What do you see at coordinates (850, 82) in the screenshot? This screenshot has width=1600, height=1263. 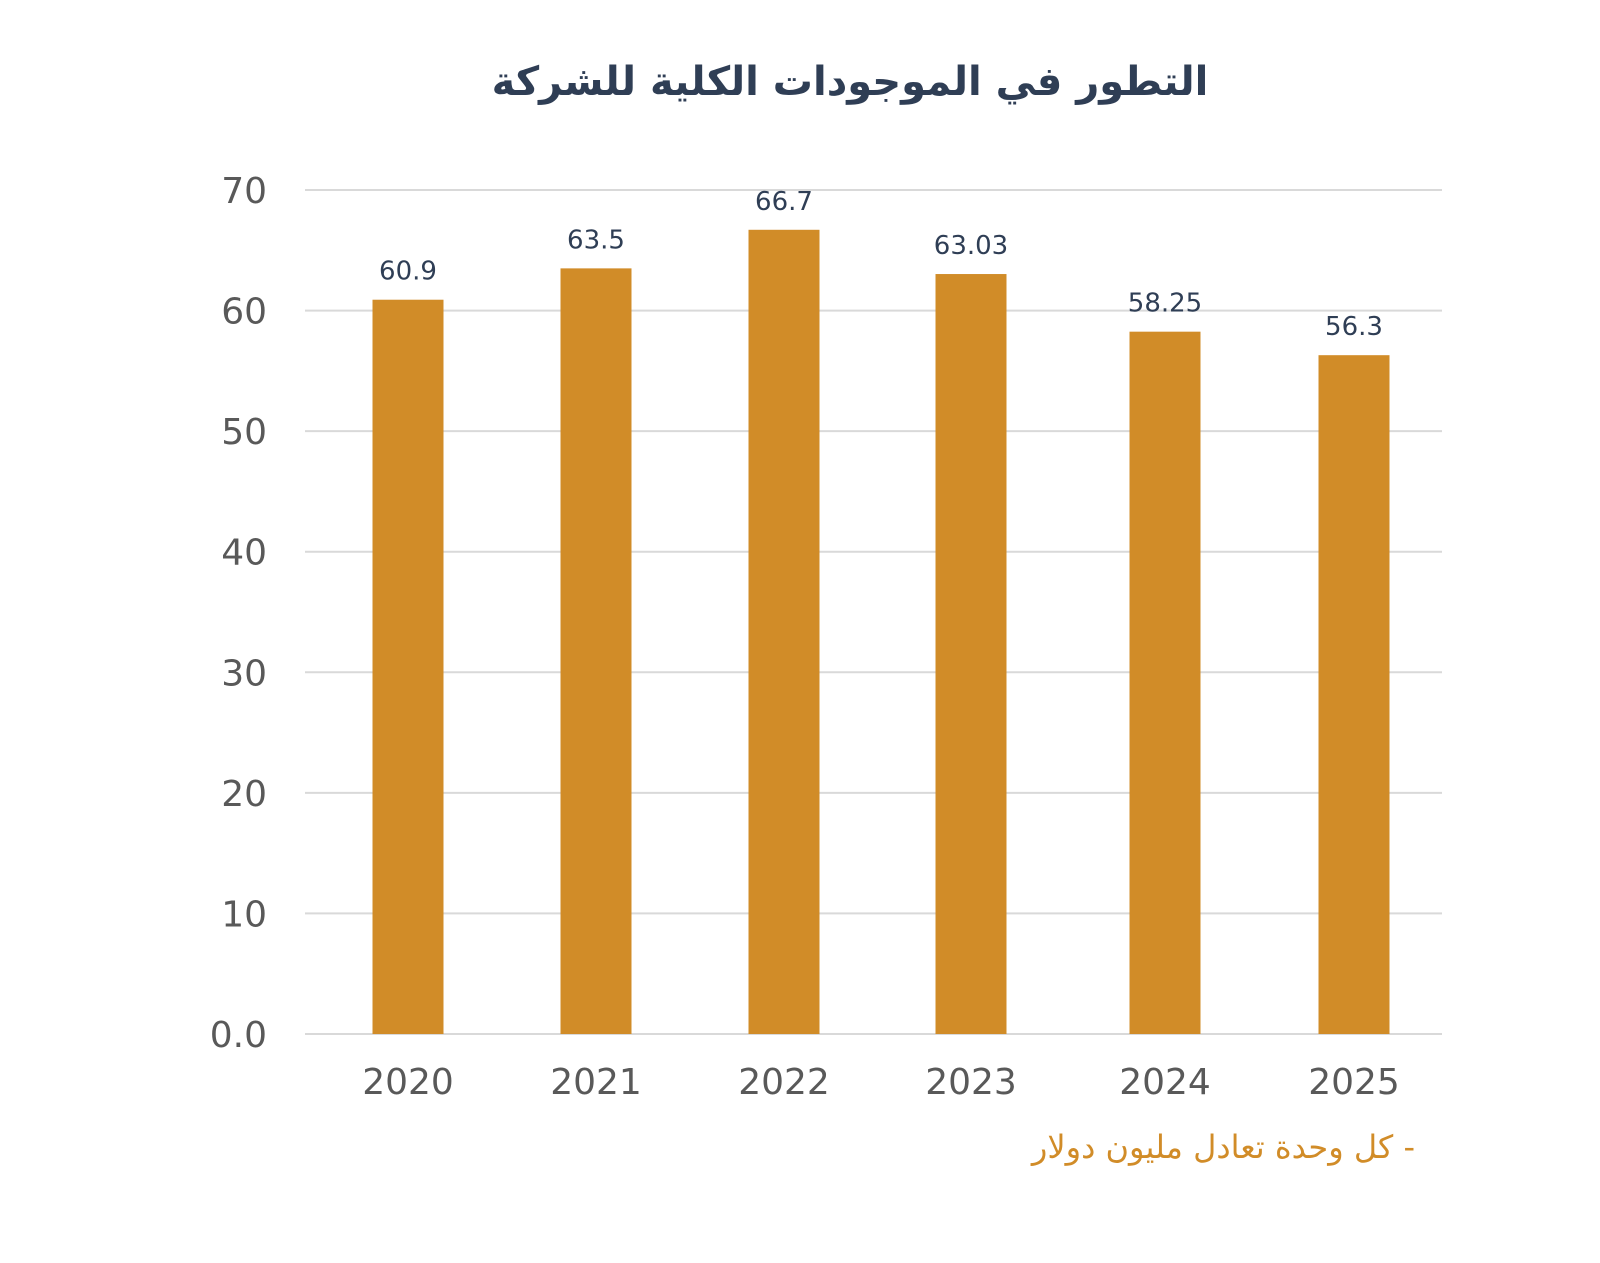 I see `chart-title: التطور في الموجودات الكلية للشركة` at bounding box center [850, 82].